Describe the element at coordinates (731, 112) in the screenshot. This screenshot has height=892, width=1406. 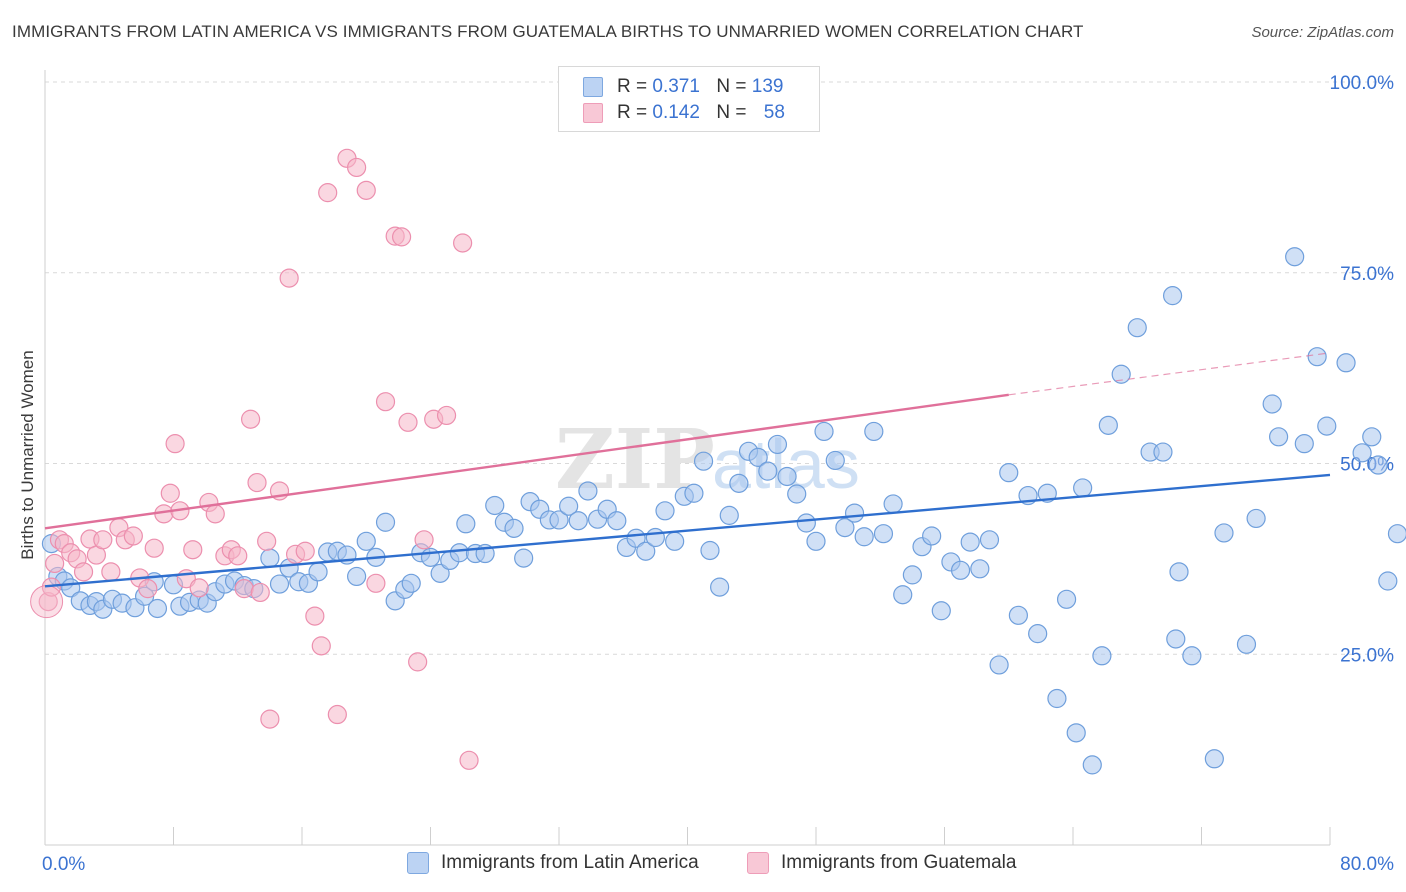
I see `legend-n-label: N =` at that location.